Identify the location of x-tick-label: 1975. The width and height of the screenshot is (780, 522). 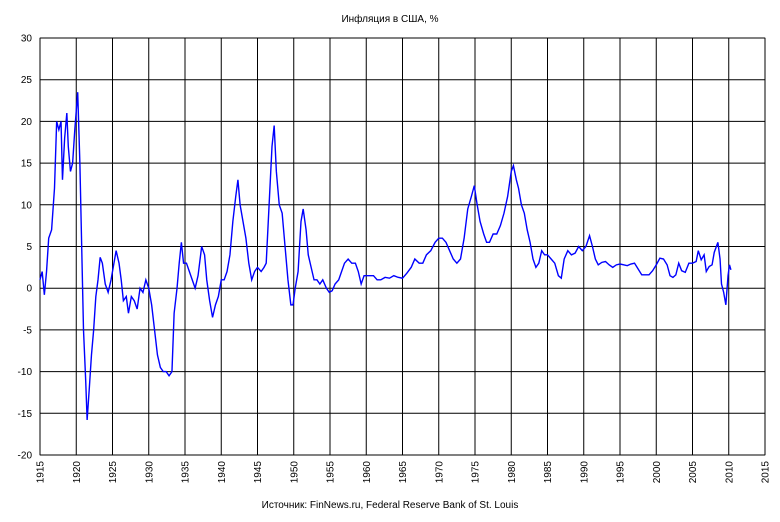
(476, 472).